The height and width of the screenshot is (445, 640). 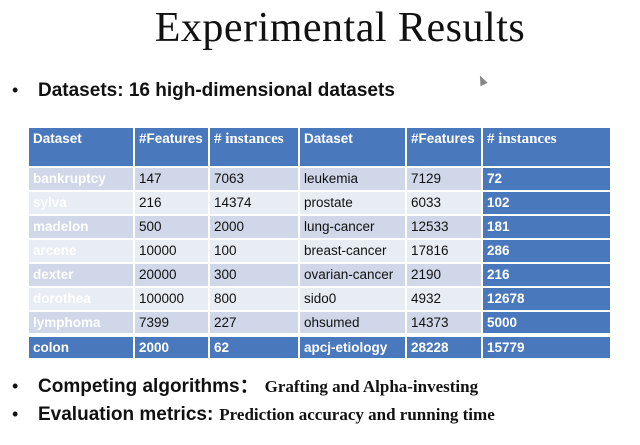 What do you see at coordinates (254, 299) in the screenshot?
I see `table-cell: 800` at bounding box center [254, 299].